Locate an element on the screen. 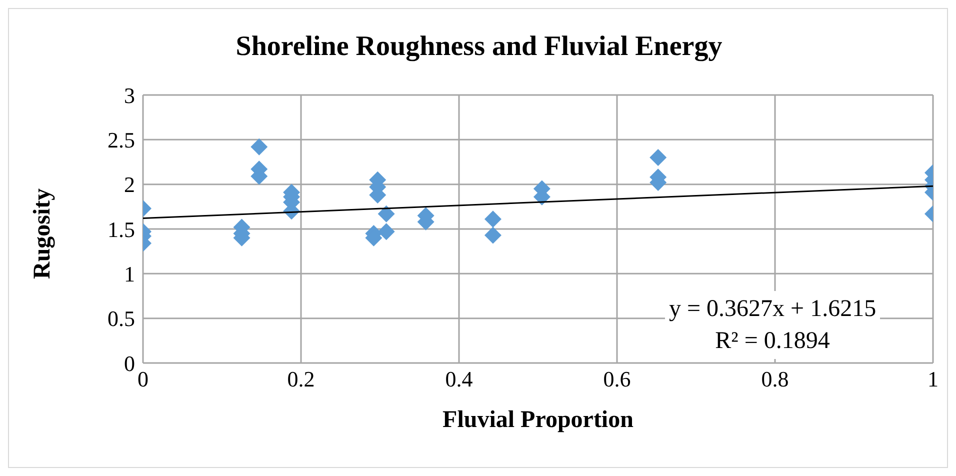  y-tick-label: 2 is located at coordinates (129, 185).